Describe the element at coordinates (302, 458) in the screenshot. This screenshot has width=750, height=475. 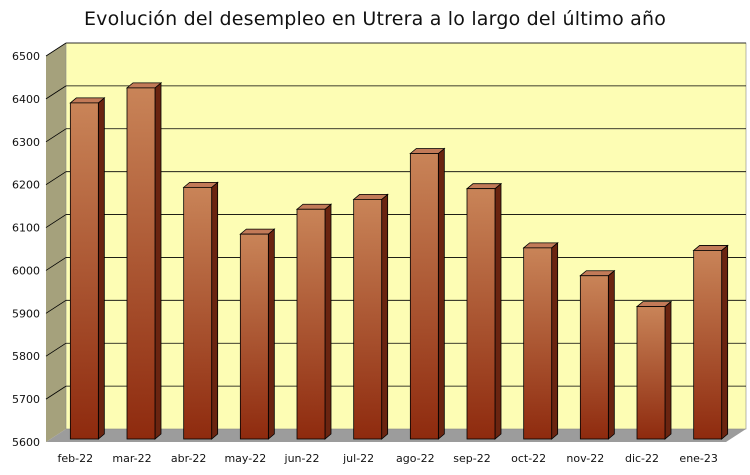
I see `x-tick-label: jun-22` at that location.